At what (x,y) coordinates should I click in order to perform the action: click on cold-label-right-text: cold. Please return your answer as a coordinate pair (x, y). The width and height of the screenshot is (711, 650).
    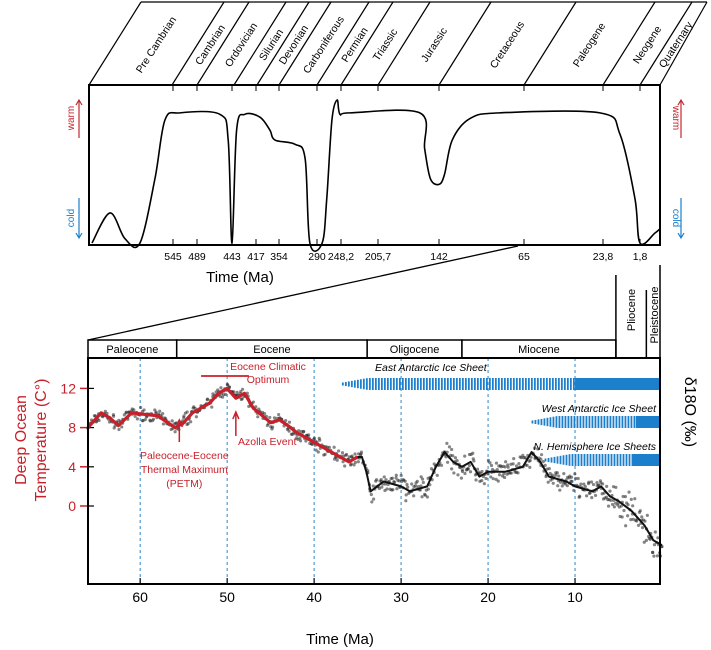
    Looking at the image, I should click on (675, 218).